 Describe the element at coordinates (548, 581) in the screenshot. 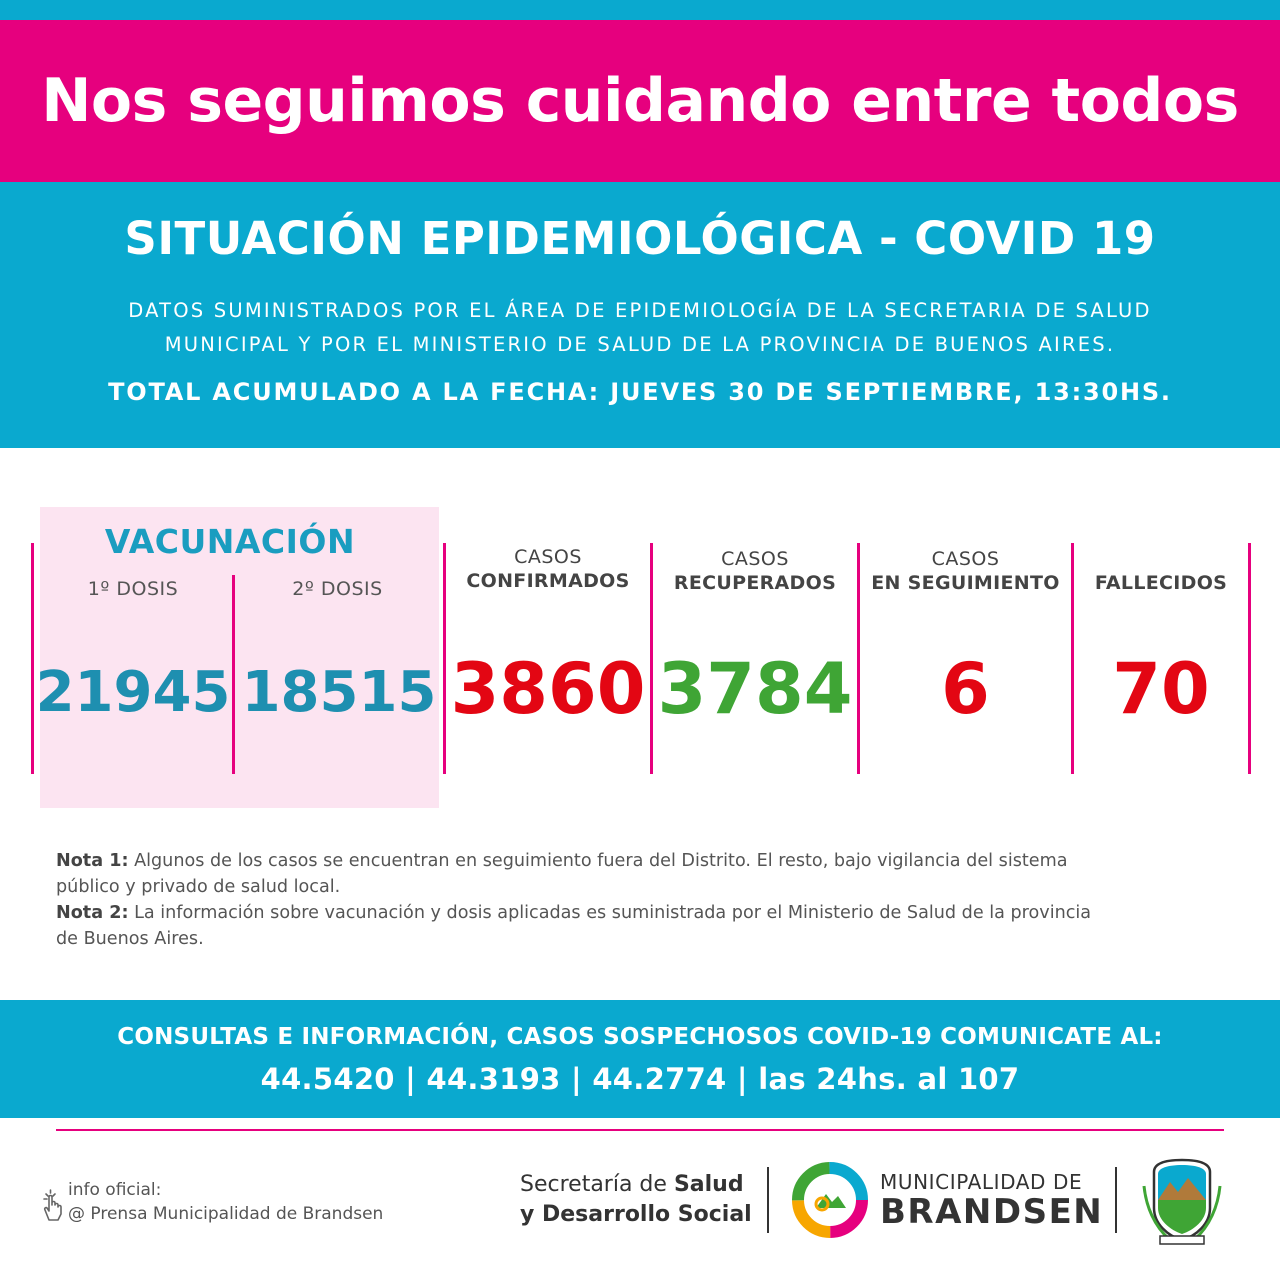

I see `confirmados-label-2: CONFIRMADOS` at that location.